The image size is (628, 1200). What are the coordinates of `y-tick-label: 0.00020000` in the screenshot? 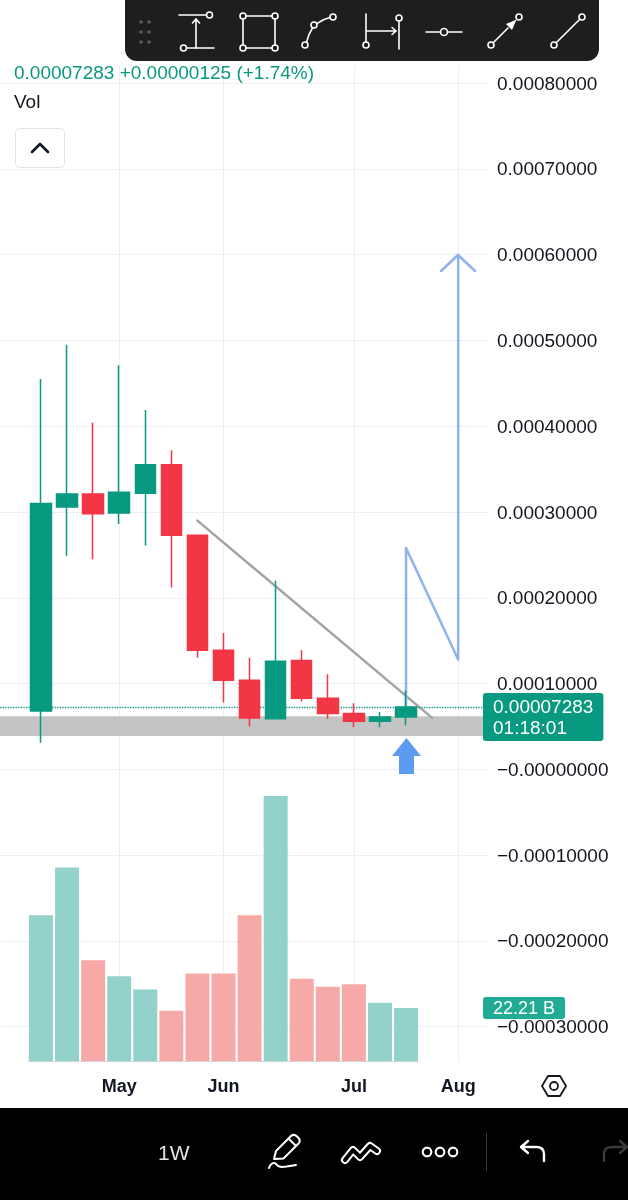 It's located at (547, 598).